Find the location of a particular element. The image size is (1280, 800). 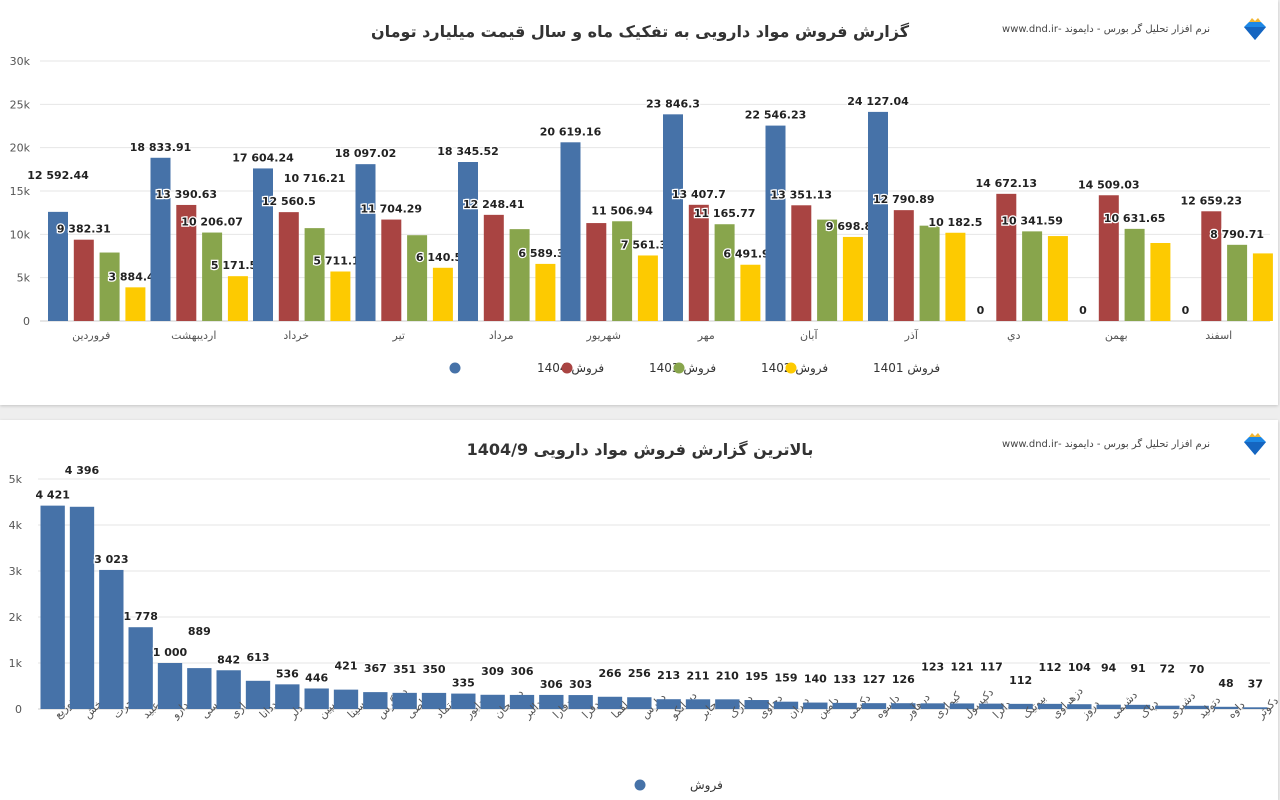

data-label: 6 491.91 is located at coordinates (750, 254).